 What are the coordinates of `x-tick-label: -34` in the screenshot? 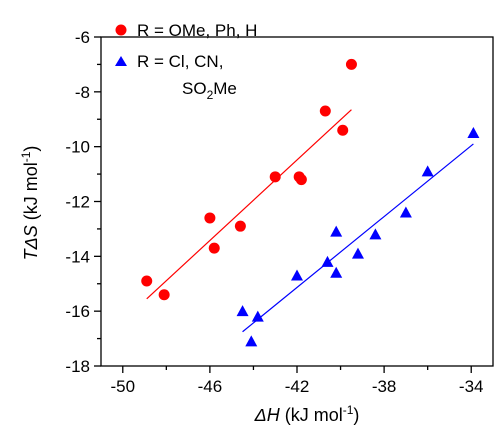 It's located at (471, 386).